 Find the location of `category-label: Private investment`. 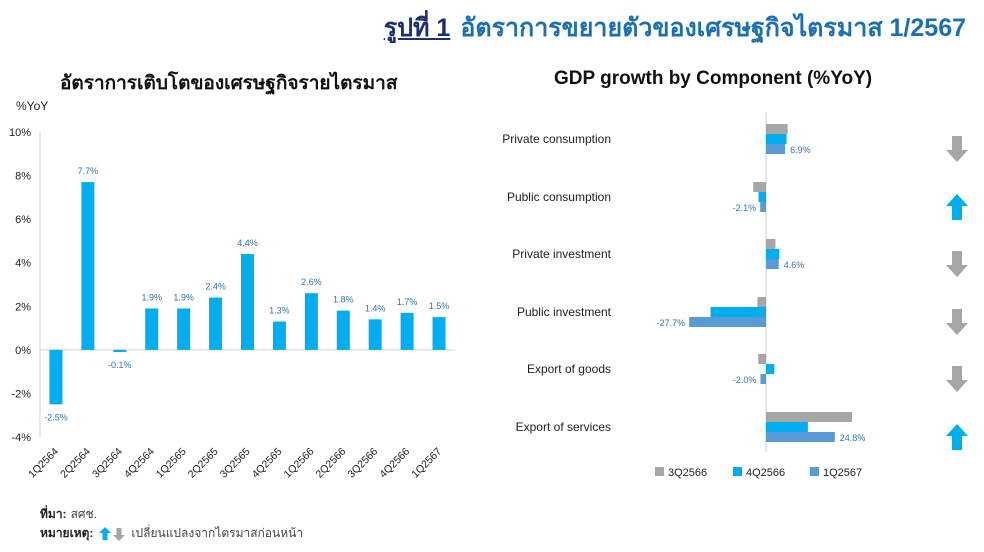

category-label: Private investment is located at coordinates (561, 254).